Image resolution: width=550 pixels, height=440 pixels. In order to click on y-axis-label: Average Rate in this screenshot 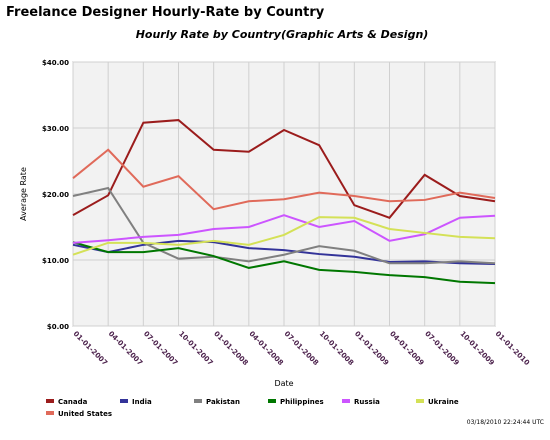, I will do `click(23, 194)`.